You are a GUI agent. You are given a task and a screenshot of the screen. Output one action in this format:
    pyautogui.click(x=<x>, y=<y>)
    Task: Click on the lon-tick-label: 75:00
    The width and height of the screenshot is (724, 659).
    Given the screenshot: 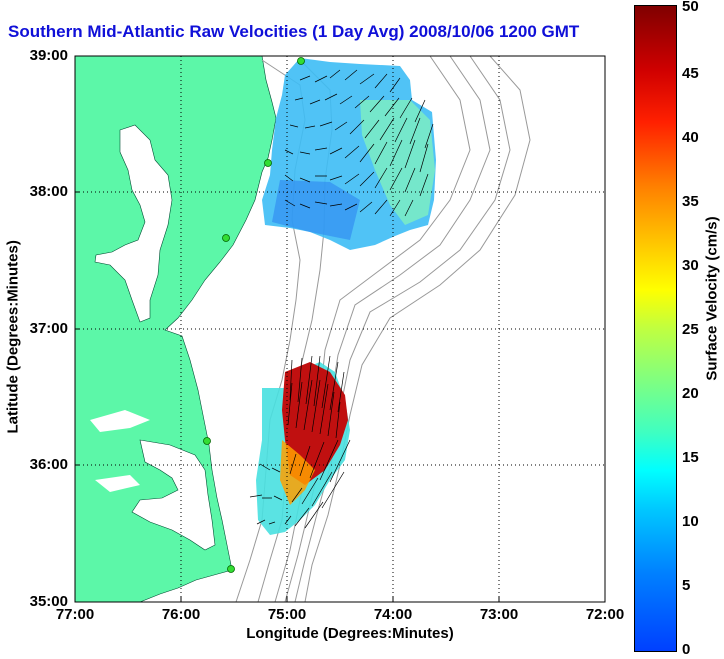 What is the action you would take?
    pyautogui.click(x=287, y=614)
    